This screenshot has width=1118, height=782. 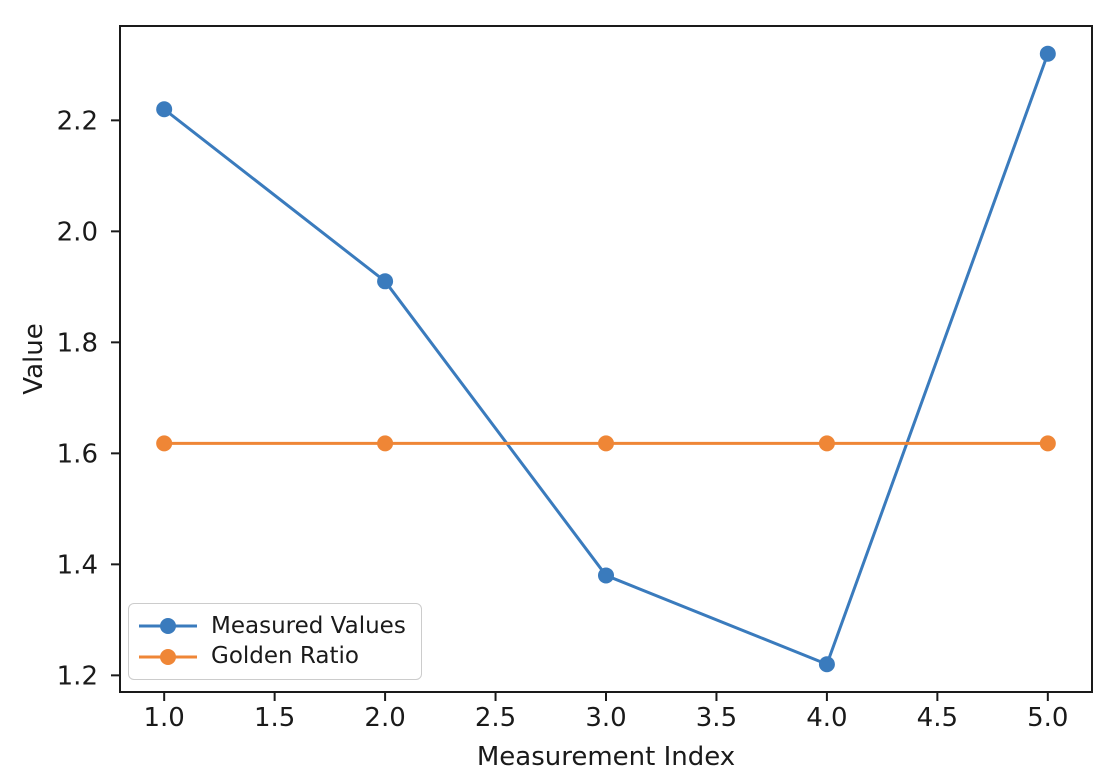 I want to click on x-tick-label: 2.0, so click(x=384, y=718).